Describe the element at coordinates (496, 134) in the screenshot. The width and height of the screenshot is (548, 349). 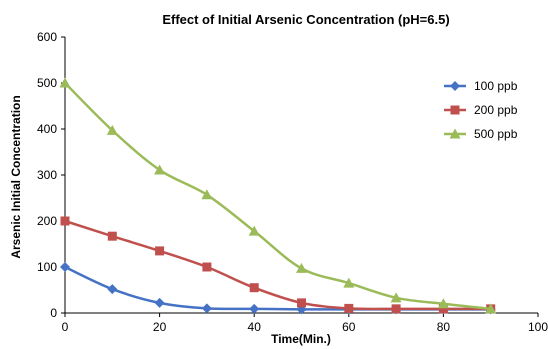
I see `legend-label-500-ppb: 500 ppb` at that location.